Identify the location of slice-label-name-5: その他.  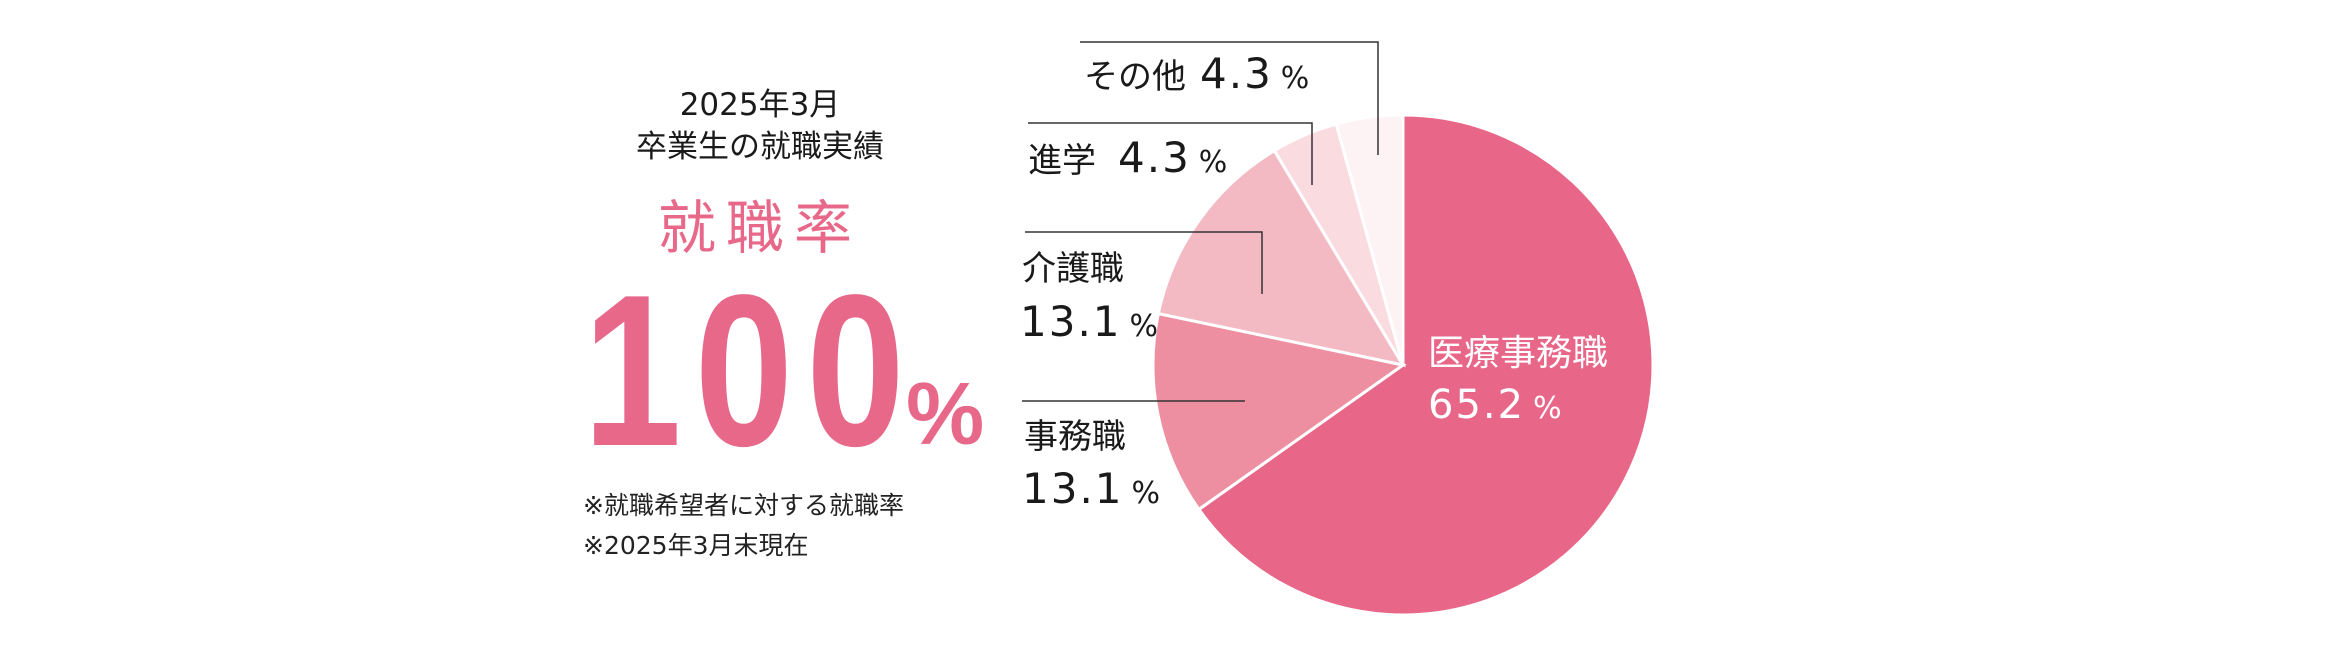
(1135, 77).